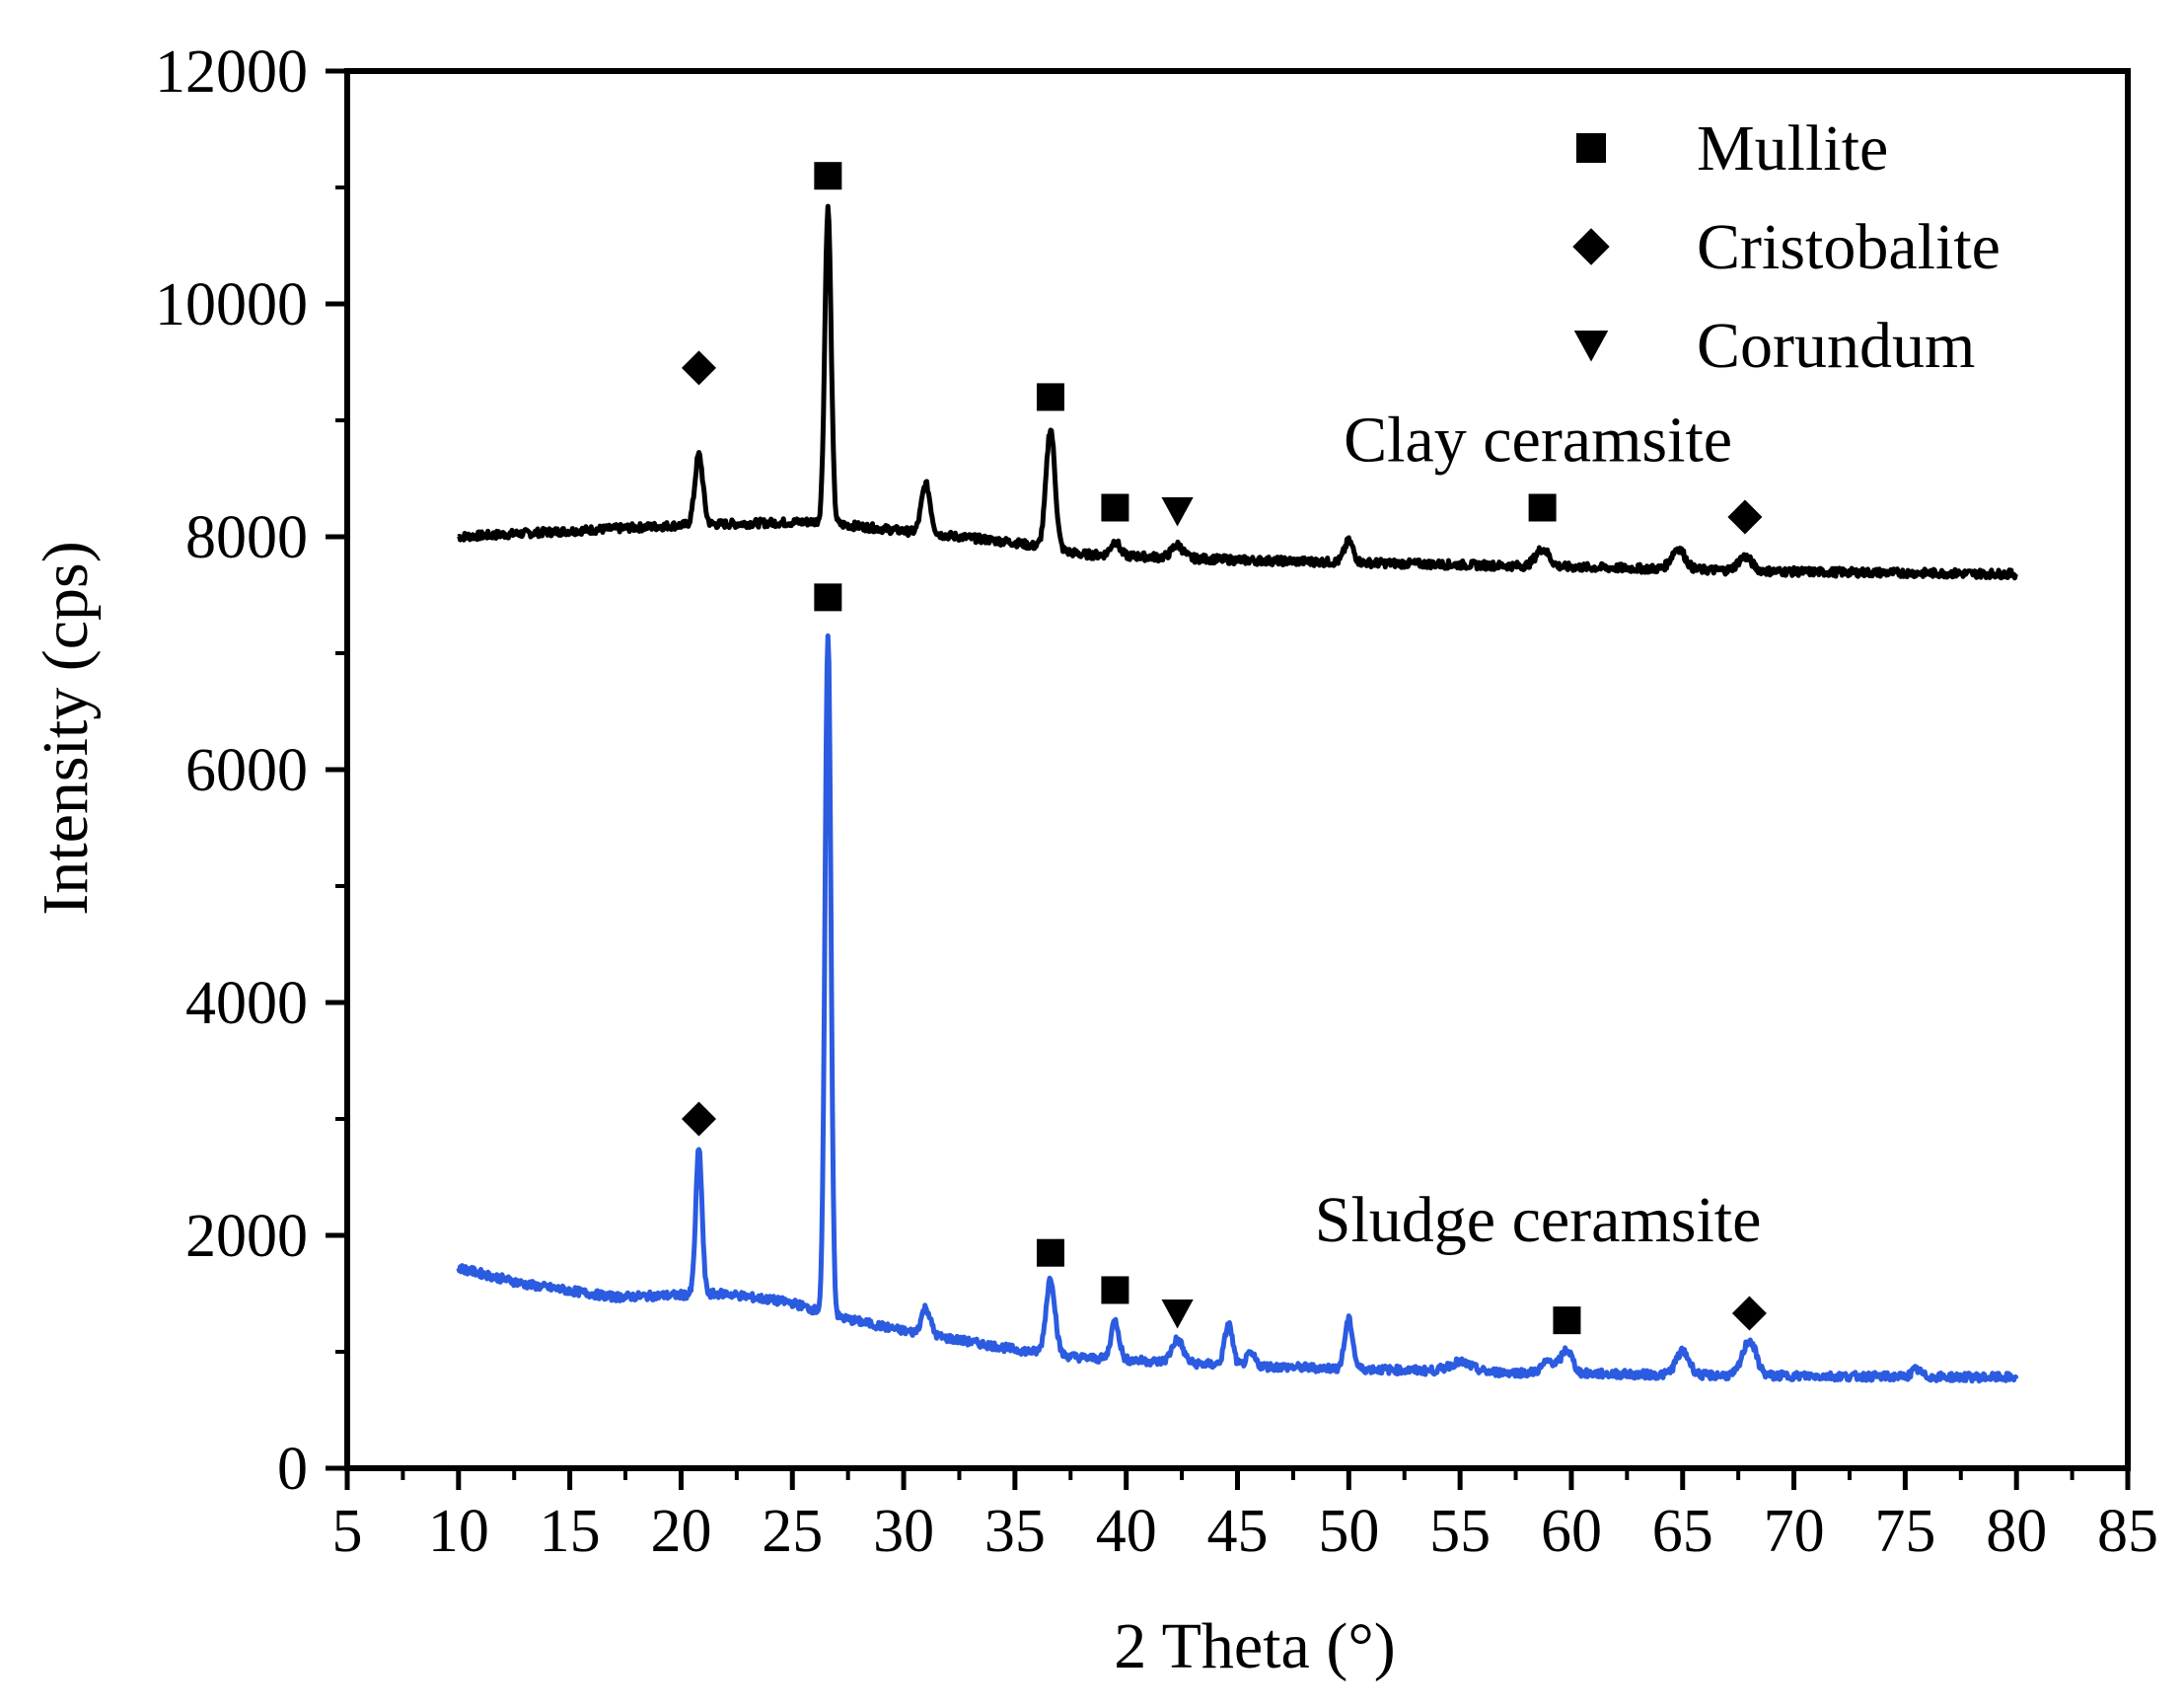 Image resolution: width=2184 pixels, height=1708 pixels. I want to click on x-tick-label: 35, so click(1015, 1531).